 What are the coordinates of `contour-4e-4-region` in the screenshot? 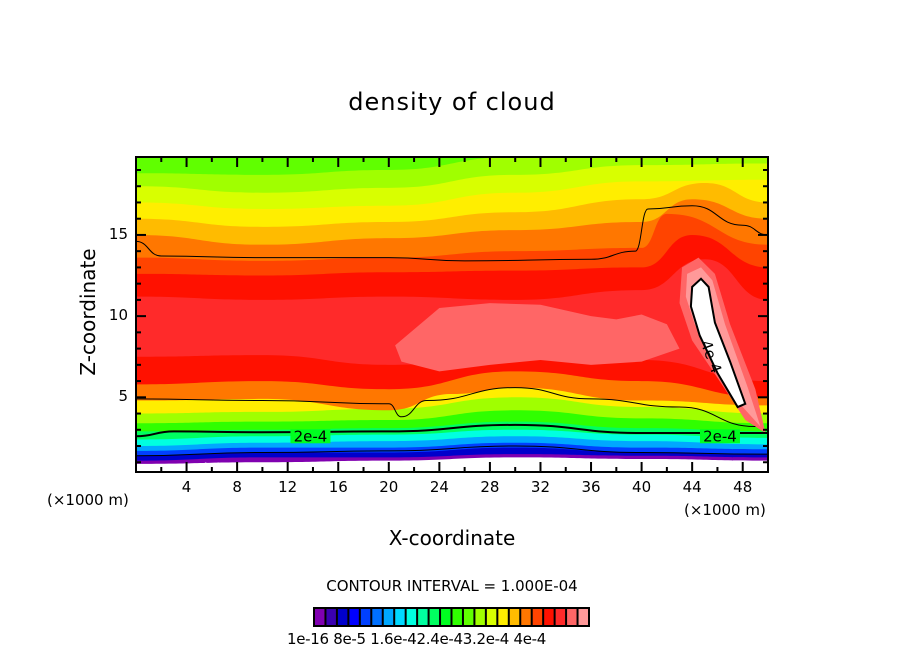 It's located at (718, 343).